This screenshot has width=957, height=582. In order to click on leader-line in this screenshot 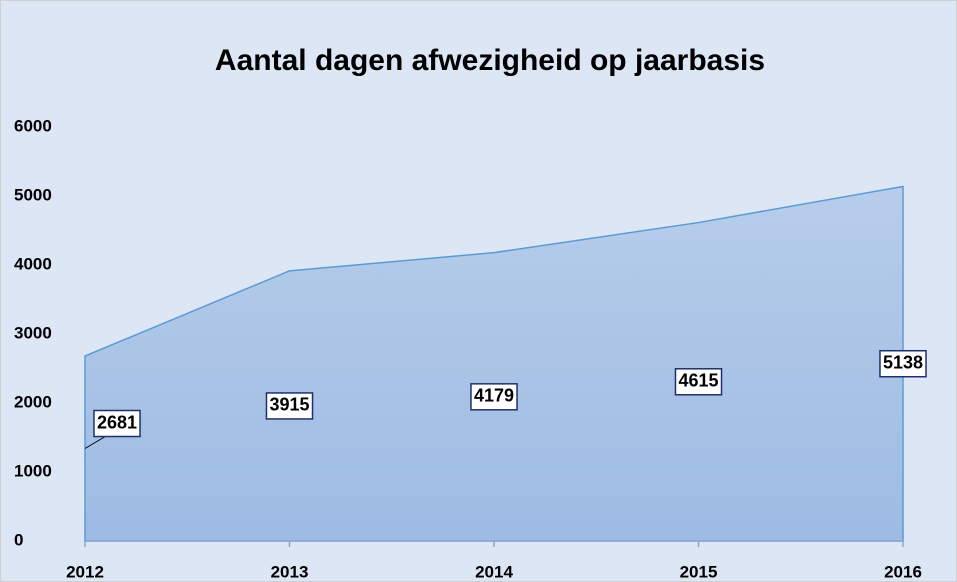, I will do `click(96, 442)`.